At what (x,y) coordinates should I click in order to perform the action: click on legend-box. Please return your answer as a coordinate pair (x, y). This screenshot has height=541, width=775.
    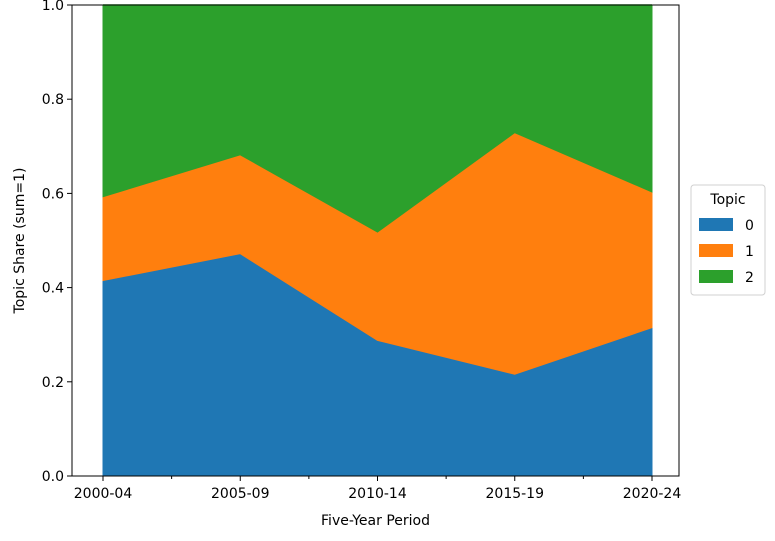
    Looking at the image, I should click on (728, 240).